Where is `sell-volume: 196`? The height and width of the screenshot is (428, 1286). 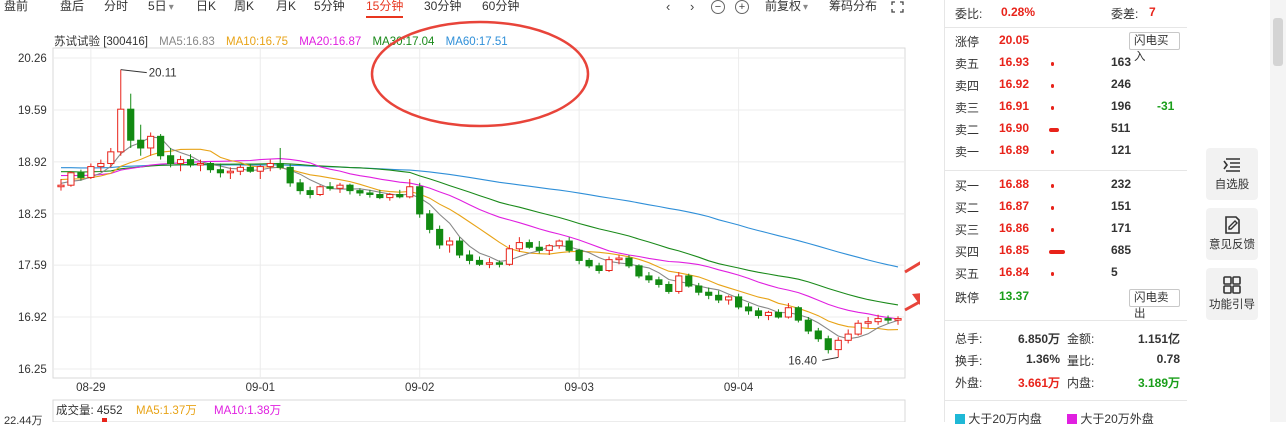 sell-volume: 196 is located at coordinates (1121, 106).